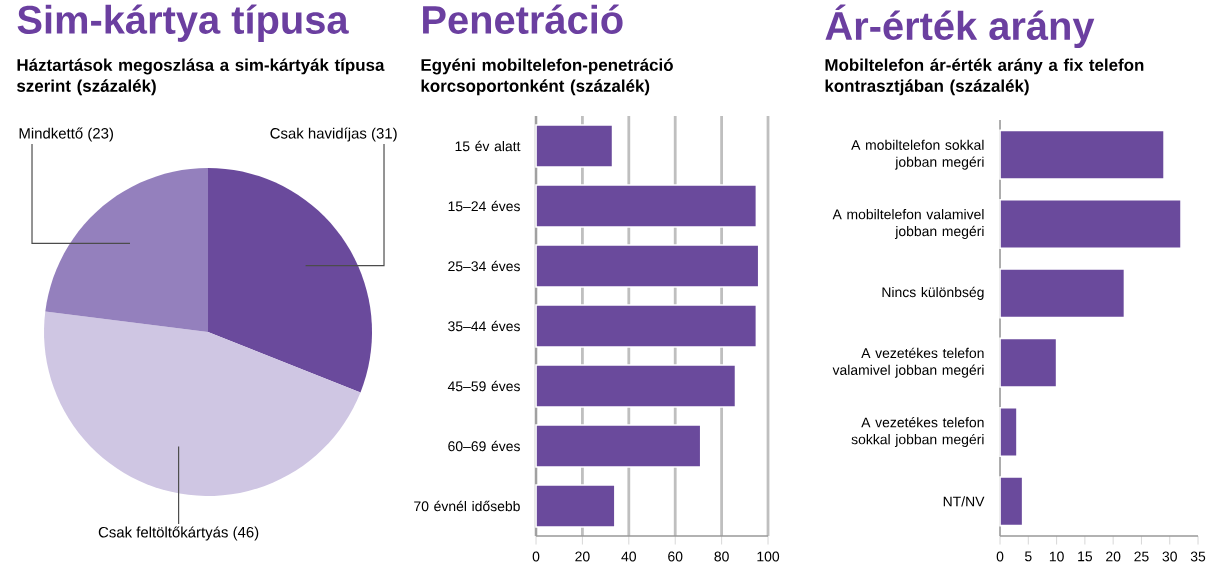 The height and width of the screenshot is (572, 1220). I want to click on chart-title: Ár-érték arány, so click(960, 26).